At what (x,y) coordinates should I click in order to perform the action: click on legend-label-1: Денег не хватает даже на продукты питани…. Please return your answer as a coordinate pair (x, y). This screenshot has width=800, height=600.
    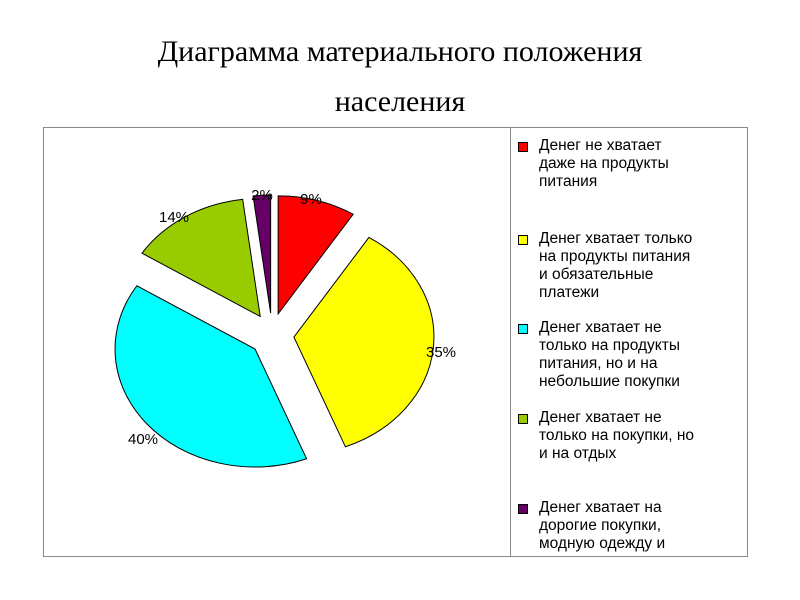
    Looking at the image, I should click on (604, 163).